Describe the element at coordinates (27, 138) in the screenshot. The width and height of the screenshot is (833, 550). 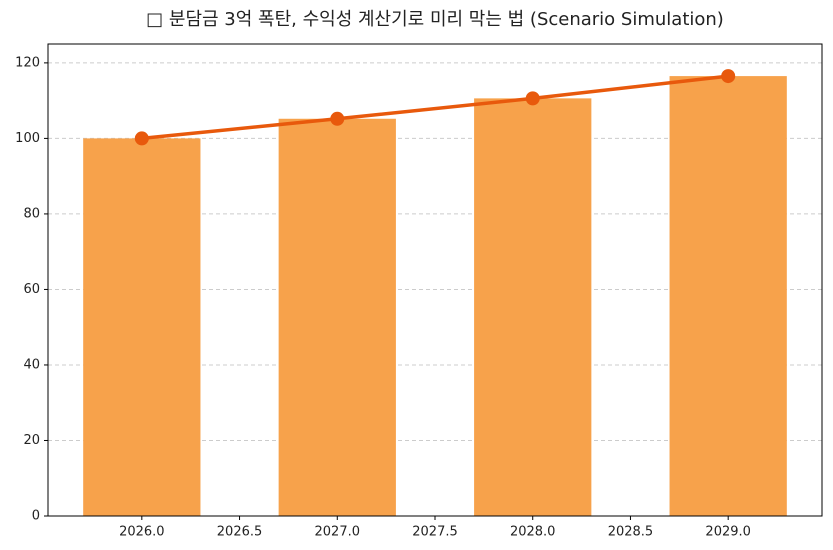
I see `y-tick-label: 100` at that location.